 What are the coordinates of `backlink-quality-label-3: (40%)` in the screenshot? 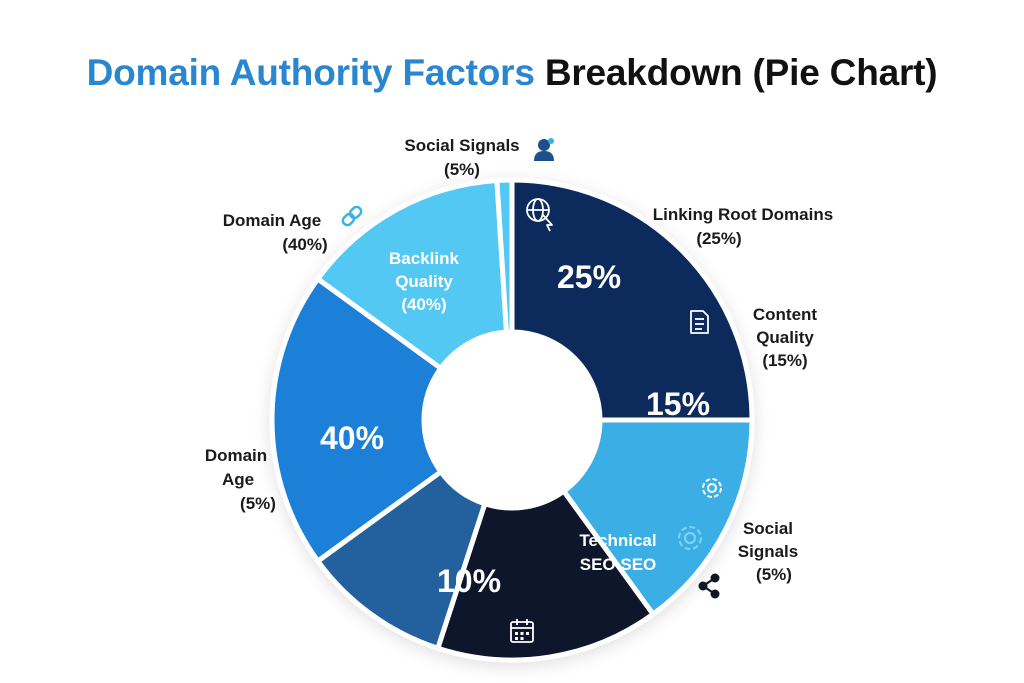 It's located at (423, 304).